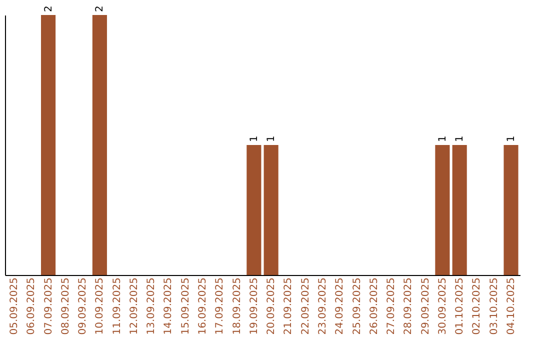 The width and height of the screenshot is (540, 340). I want to click on x-tick-label: 28.09.2025, so click(408, 306).